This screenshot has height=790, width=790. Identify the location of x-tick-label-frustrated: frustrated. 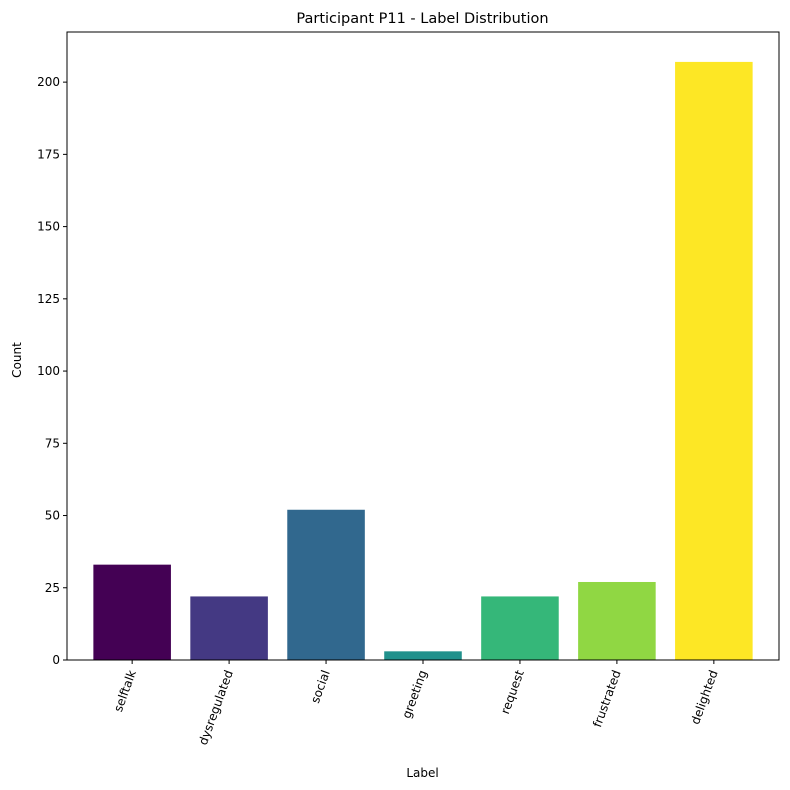
(607, 698).